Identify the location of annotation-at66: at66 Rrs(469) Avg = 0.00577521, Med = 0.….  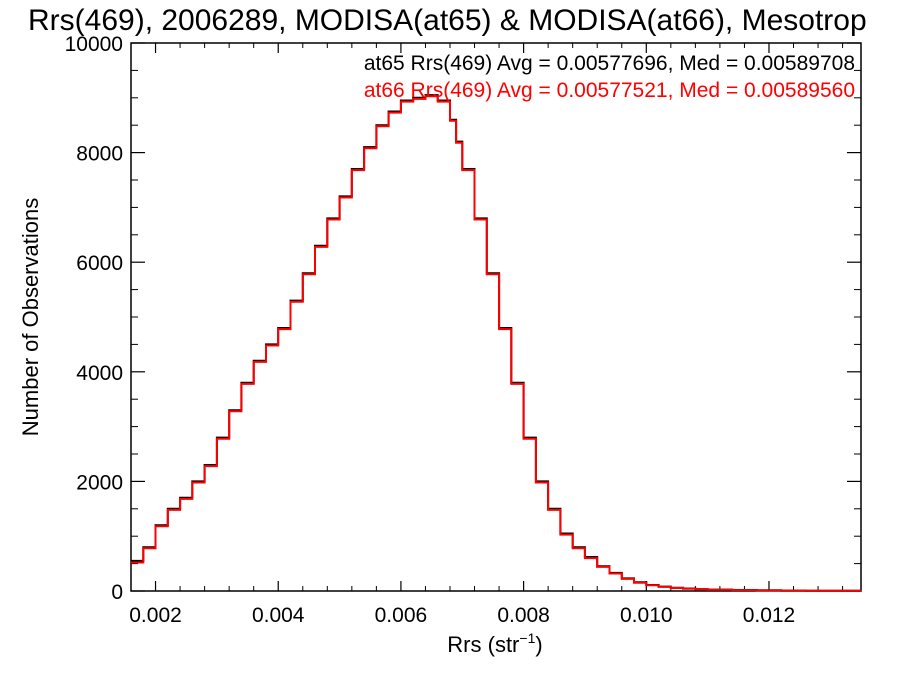
(609, 90).